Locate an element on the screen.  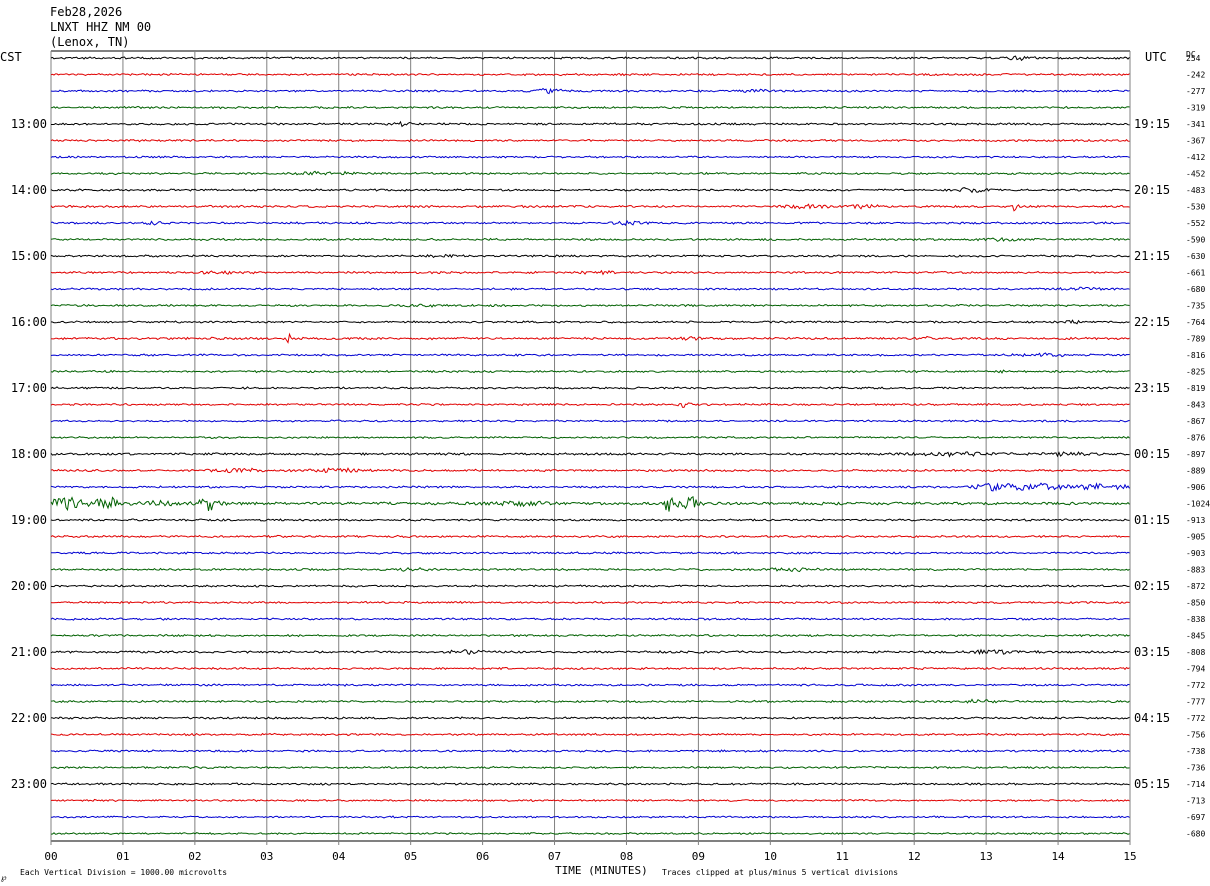
cst-hour-label: 16:00 is located at coordinates (29, 322).